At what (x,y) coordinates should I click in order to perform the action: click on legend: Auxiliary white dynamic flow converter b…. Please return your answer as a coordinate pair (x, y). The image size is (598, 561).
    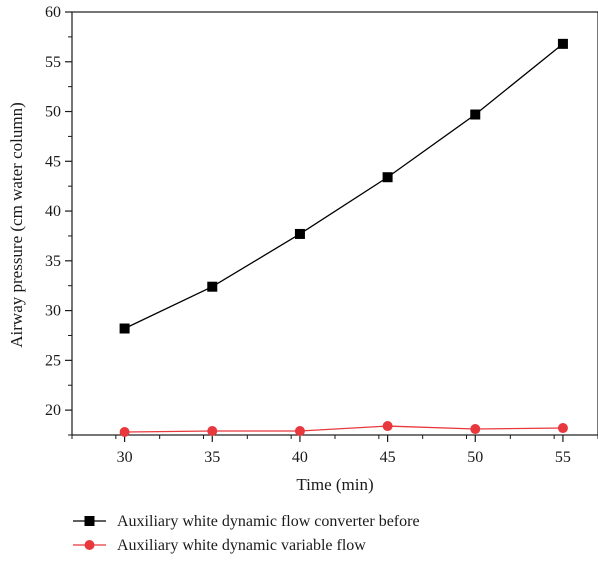
    Looking at the image, I should click on (246, 533).